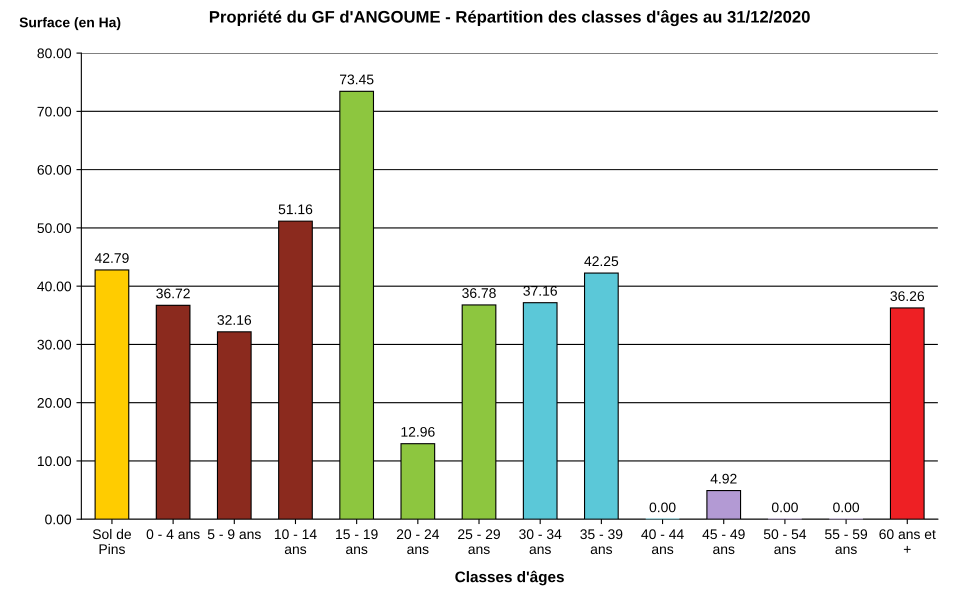 Image resolution: width=957 pixels, height=590 pixels. What do you see at coordinates (173, 534) in the screenshot?
I see `x-tick-label: 0 - 4 ans` at bounding box center [173, 534].